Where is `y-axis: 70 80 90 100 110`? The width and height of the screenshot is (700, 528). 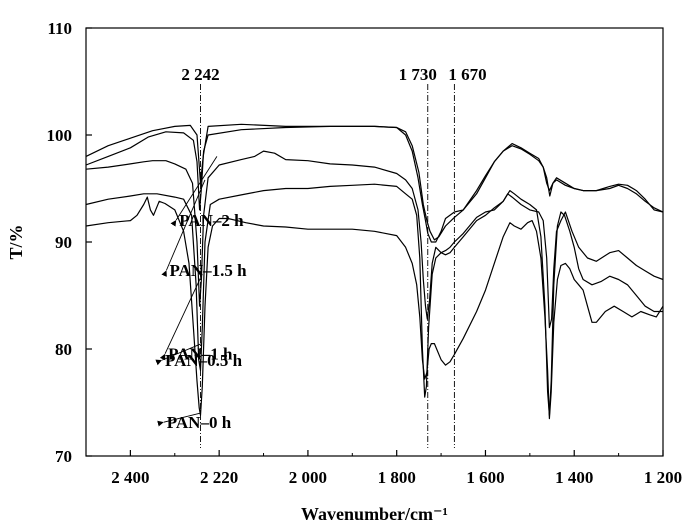 y-axis: 70 80 90 100 110 is located at coordinates (69, 242).